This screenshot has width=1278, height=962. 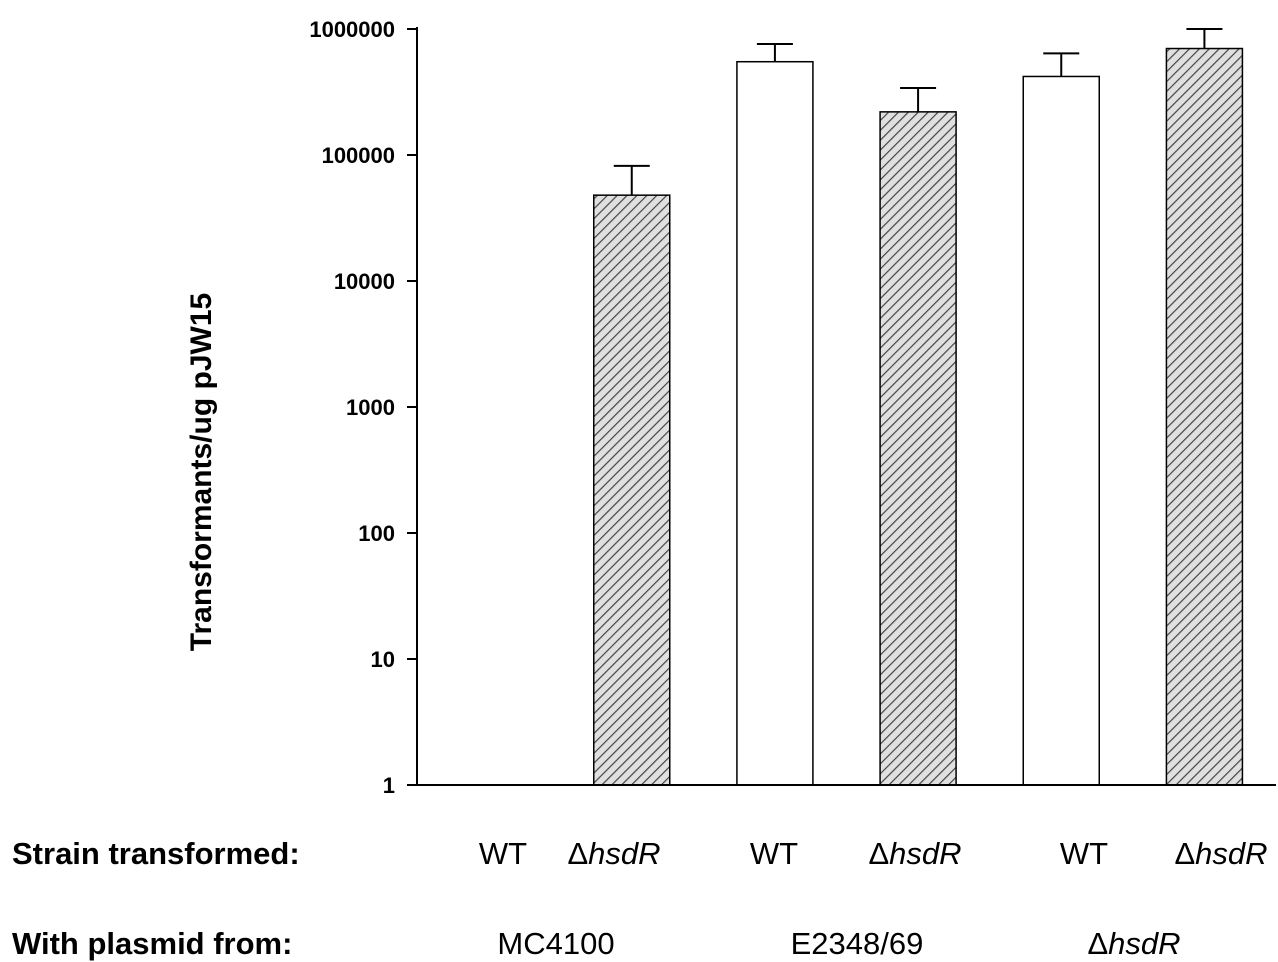 I want to click on y-tick-label: 1000000, so click(x=352, y=29).